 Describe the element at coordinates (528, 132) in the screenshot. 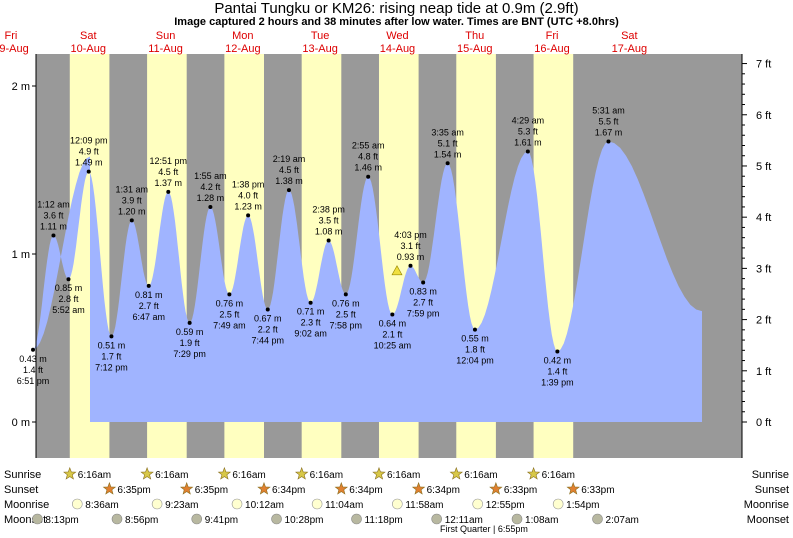

I see `extreme-ft-label: 5.3 ft` at that location.